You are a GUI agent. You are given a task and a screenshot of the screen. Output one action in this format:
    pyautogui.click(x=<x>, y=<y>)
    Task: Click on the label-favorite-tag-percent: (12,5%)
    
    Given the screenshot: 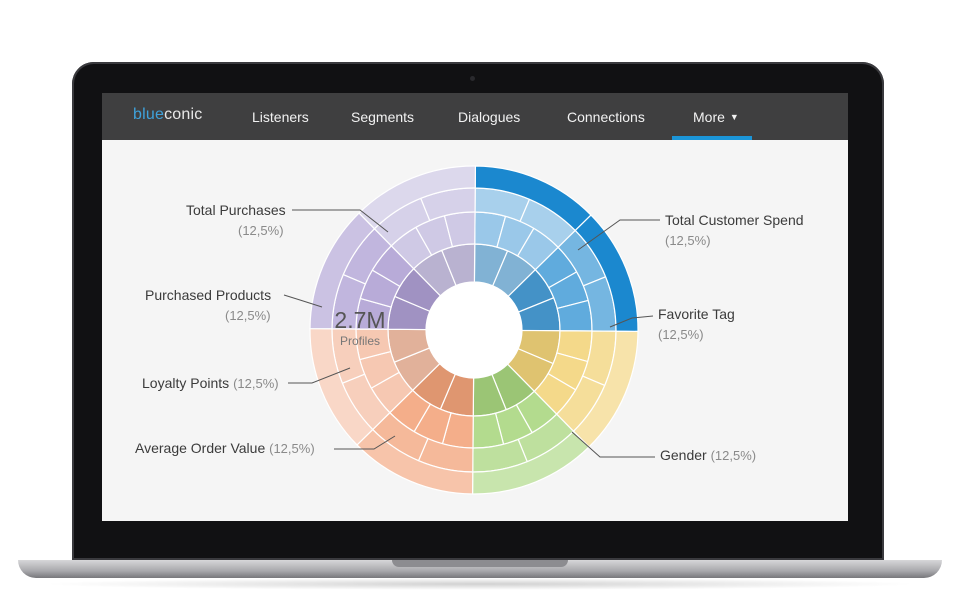 What is the action you would take?
    pyautogui.click(x=681, y=334)
    